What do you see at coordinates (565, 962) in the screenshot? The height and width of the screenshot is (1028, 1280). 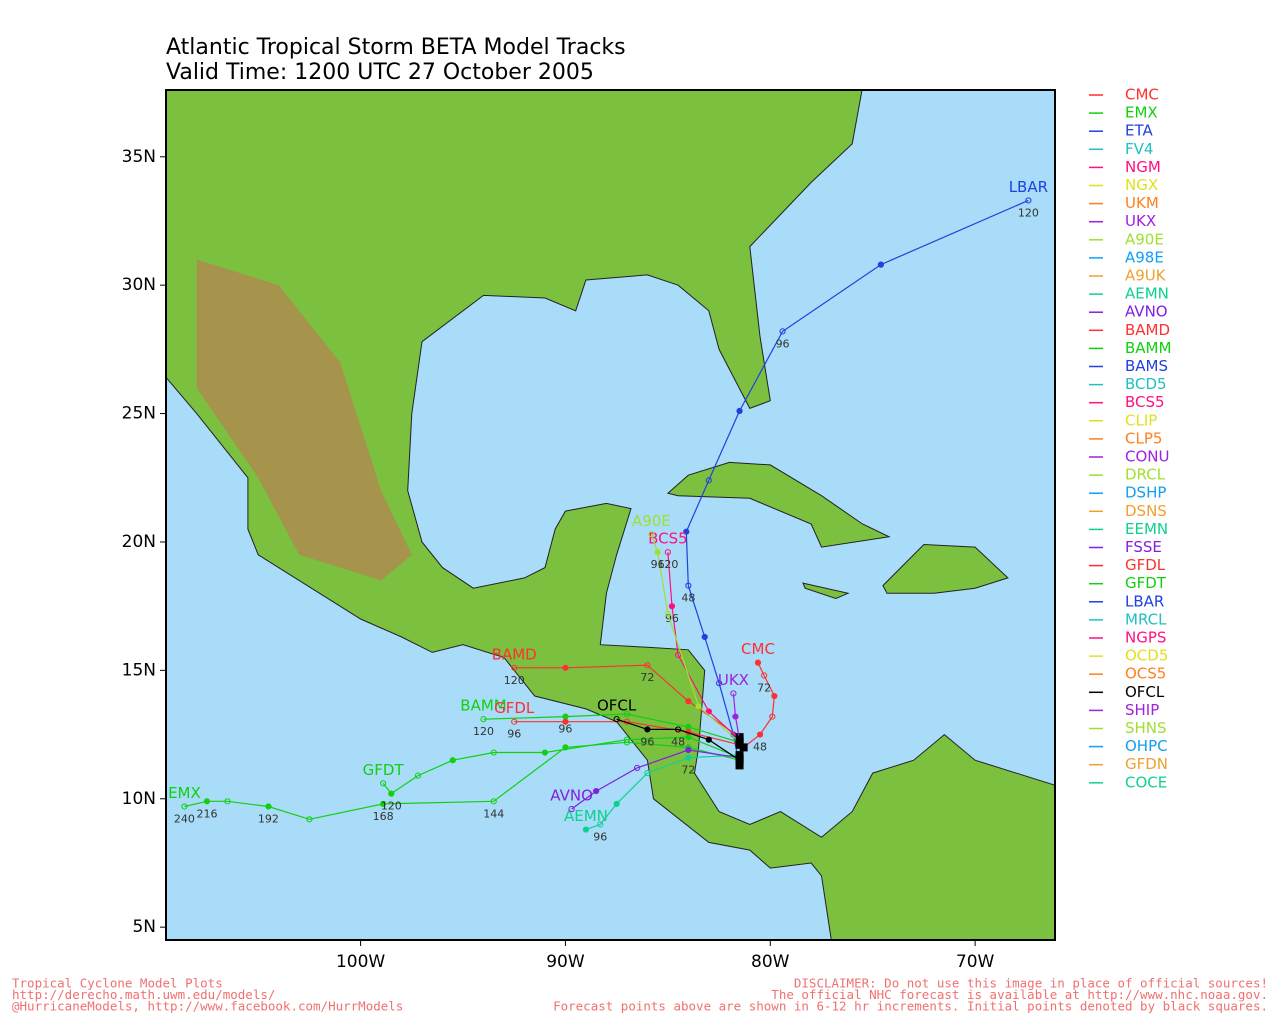 I see `x-tick-label: 90W` at bounding box center [565, 962].